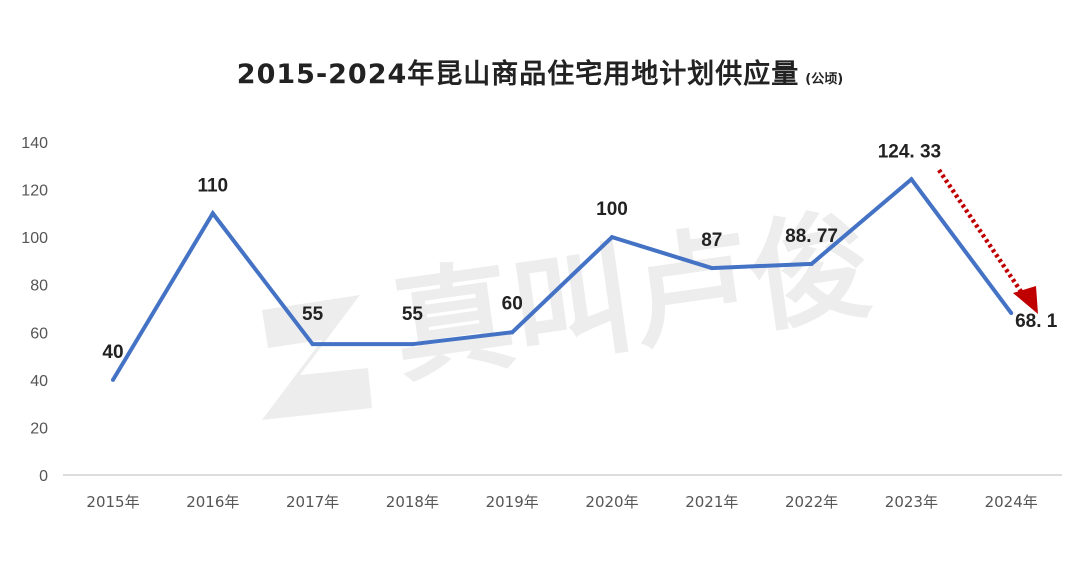  Describe the element at coordinates (981, 233) in the screenshot. I see `trend-arrow-line` at that location.